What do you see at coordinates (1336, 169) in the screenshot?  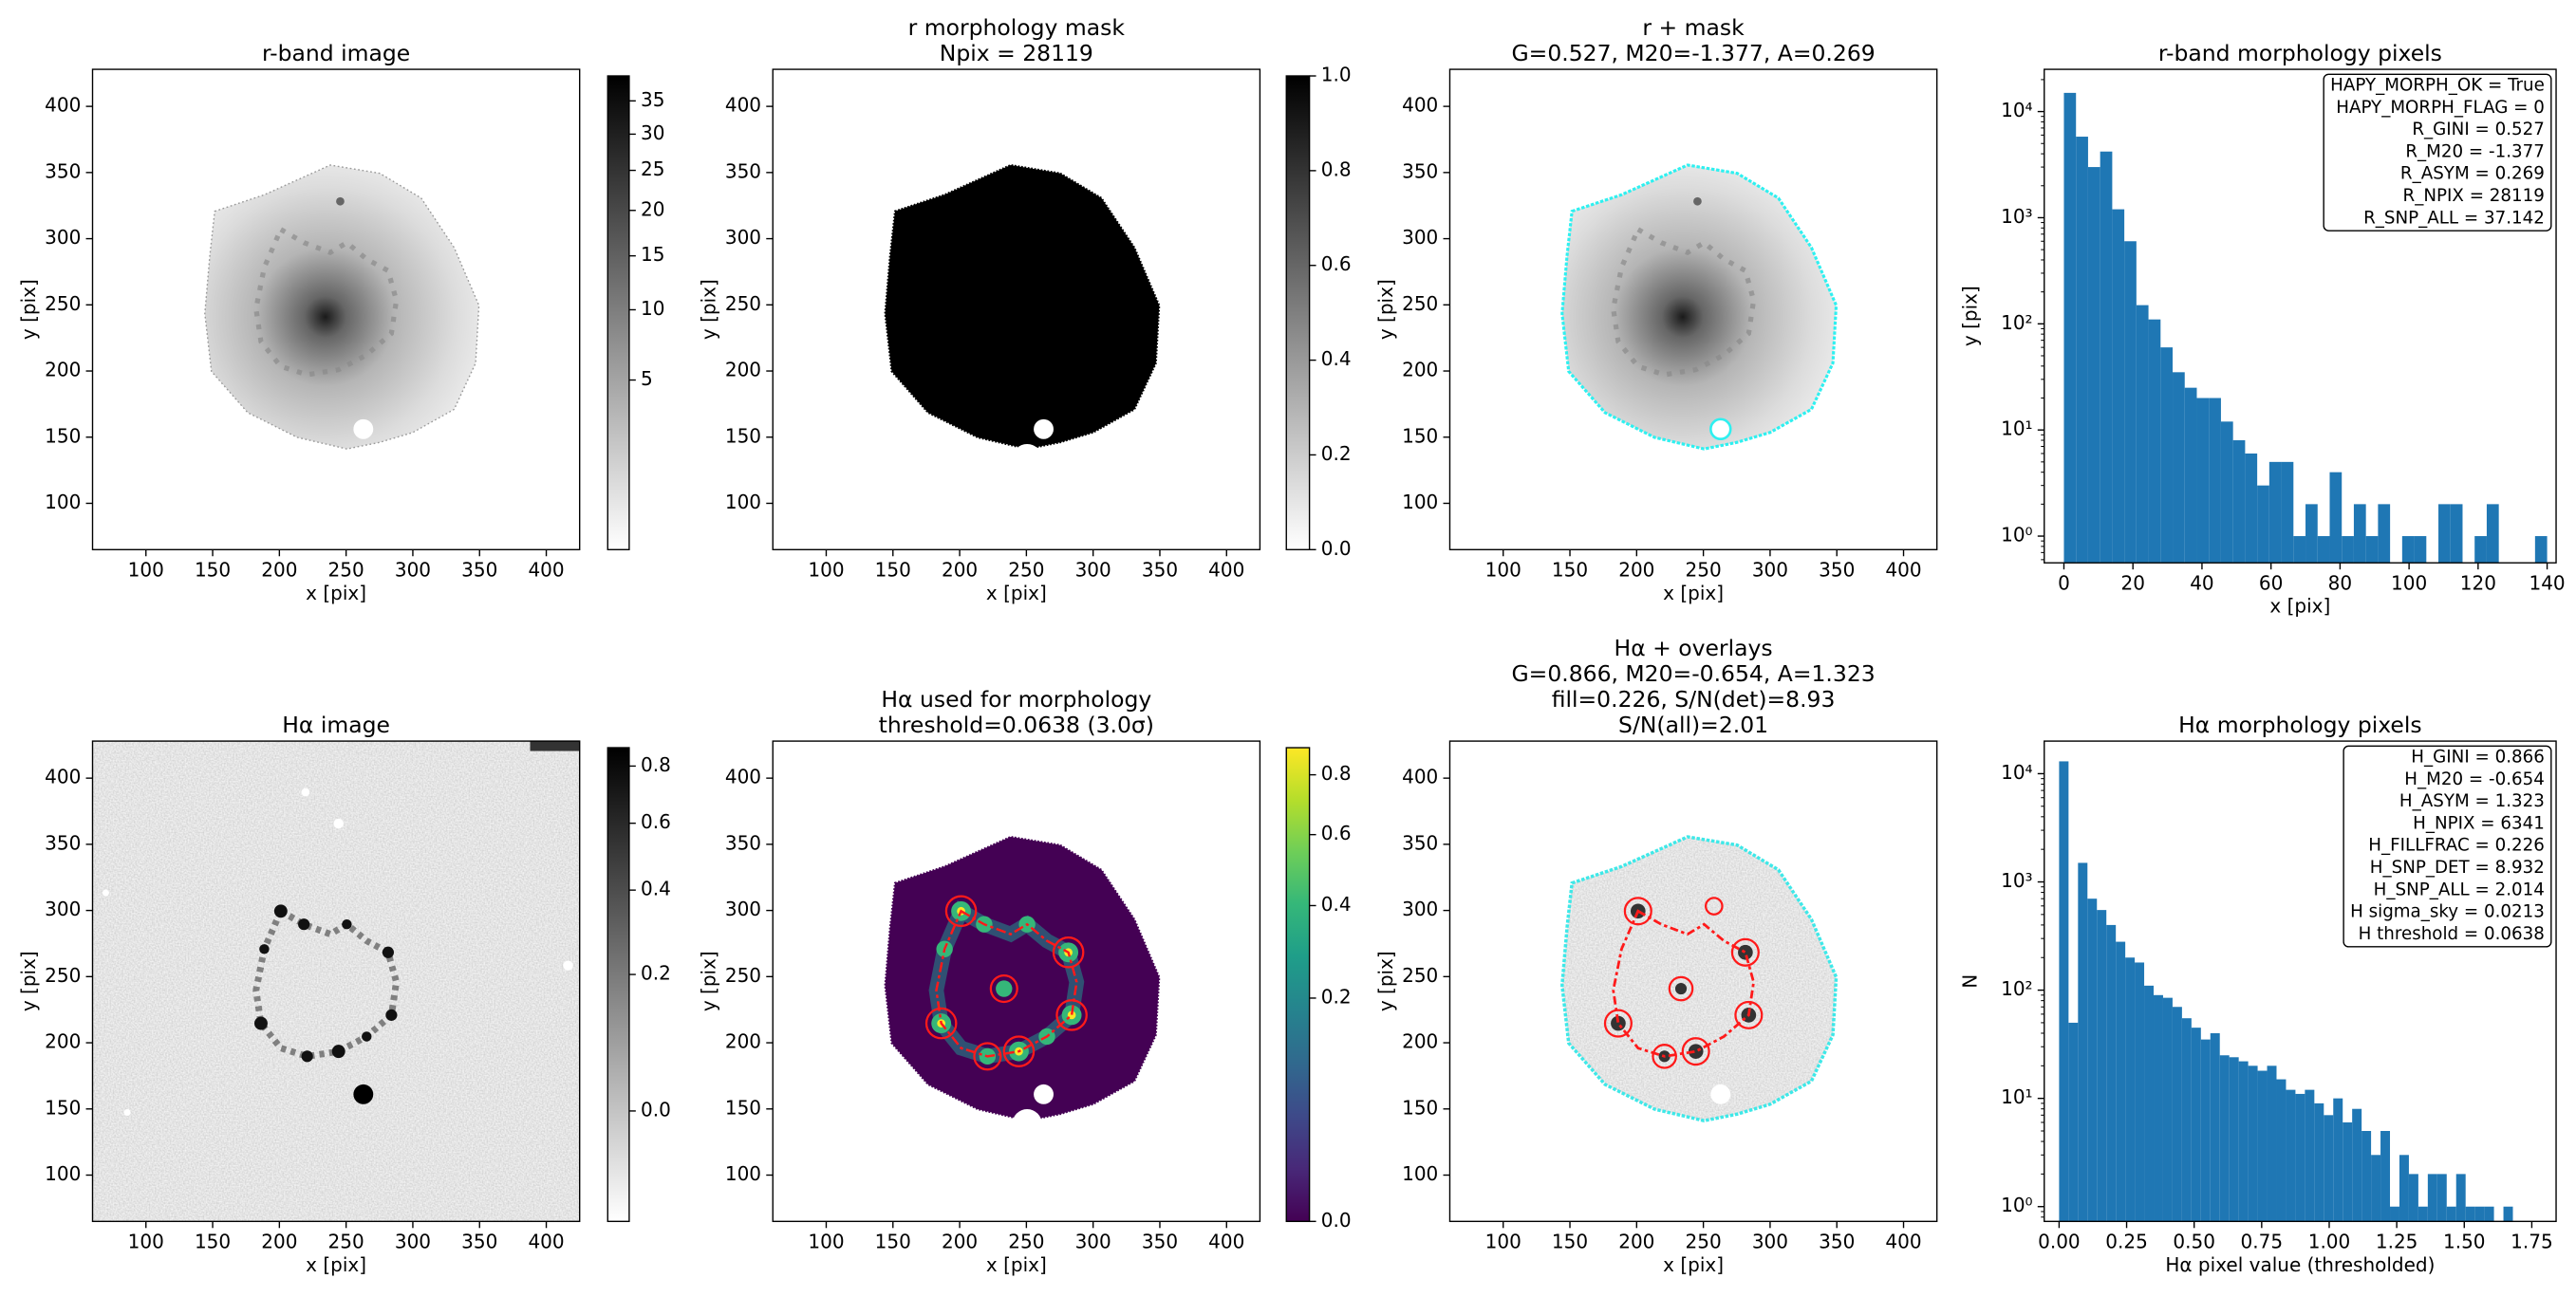 I see `colorbar-tick-label: 0.8` at bounding box center [1336, 169].